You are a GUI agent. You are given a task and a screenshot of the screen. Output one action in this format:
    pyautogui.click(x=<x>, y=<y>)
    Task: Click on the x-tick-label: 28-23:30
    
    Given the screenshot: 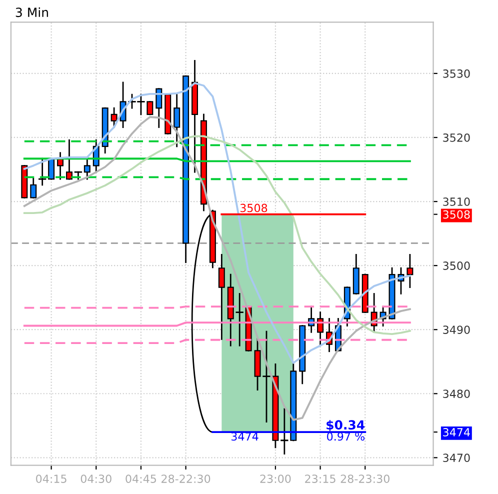 What is the action you would take?
    pyautogui.click(x=365, y=478)
    